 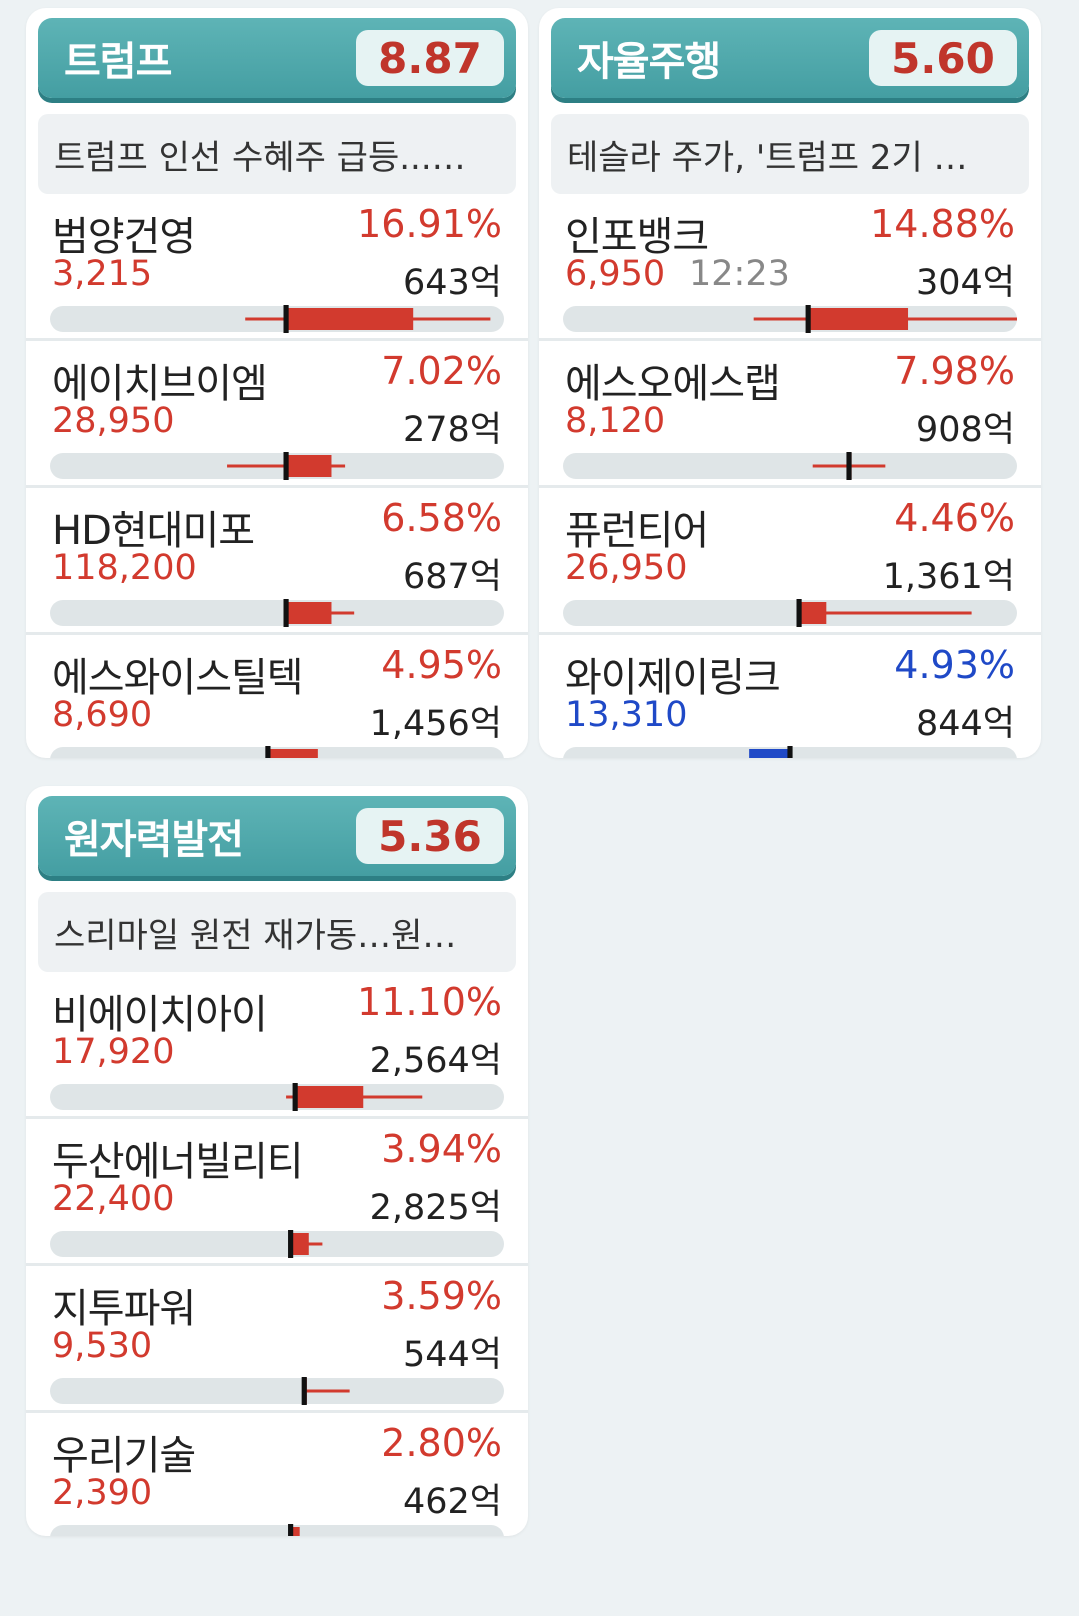 I want to click on stock-name: 두산에너빌리티, so click(x=178, y=1162).